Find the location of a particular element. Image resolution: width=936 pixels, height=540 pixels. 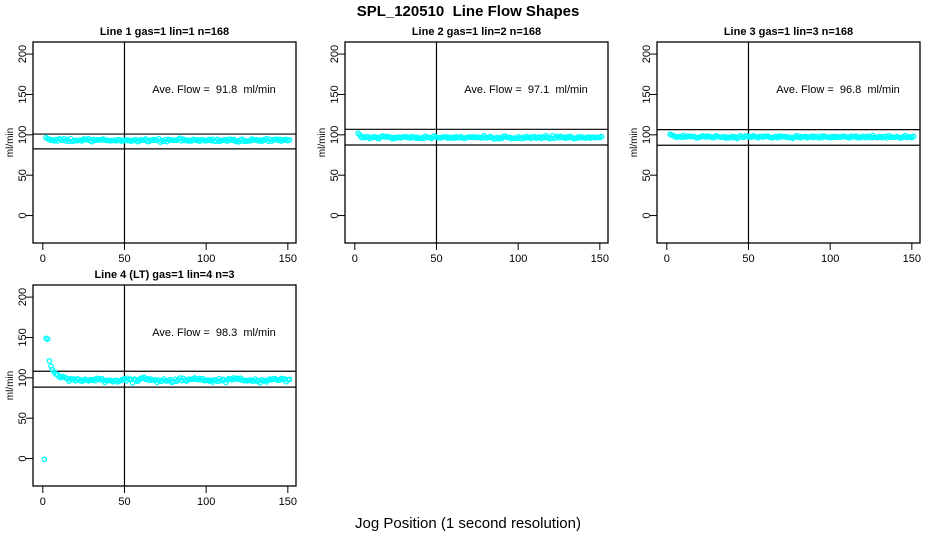

panel-title: Line 1 gas=1 lin=1 n=168 is located at coordinates (164, 32).